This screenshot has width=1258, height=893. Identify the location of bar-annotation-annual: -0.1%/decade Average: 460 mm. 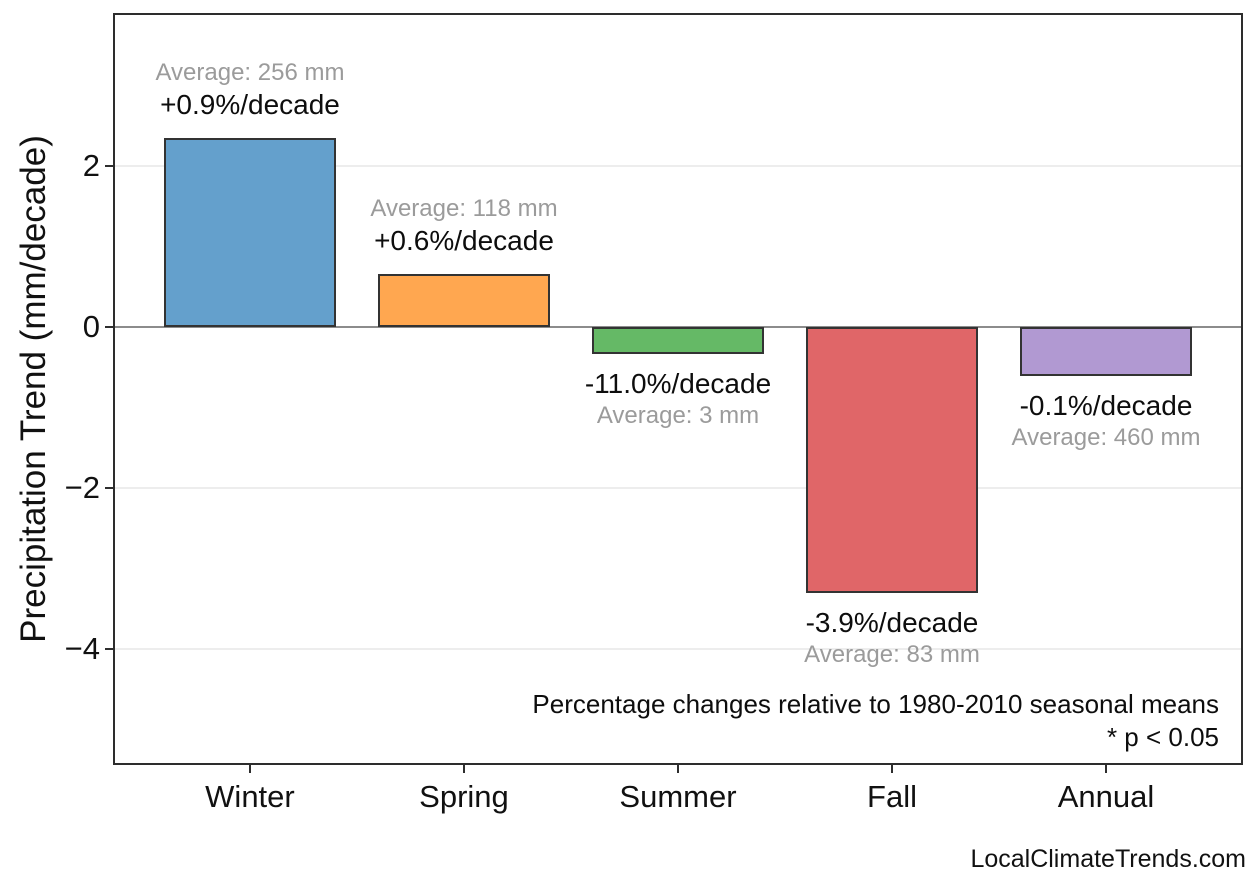
(1092, 422).